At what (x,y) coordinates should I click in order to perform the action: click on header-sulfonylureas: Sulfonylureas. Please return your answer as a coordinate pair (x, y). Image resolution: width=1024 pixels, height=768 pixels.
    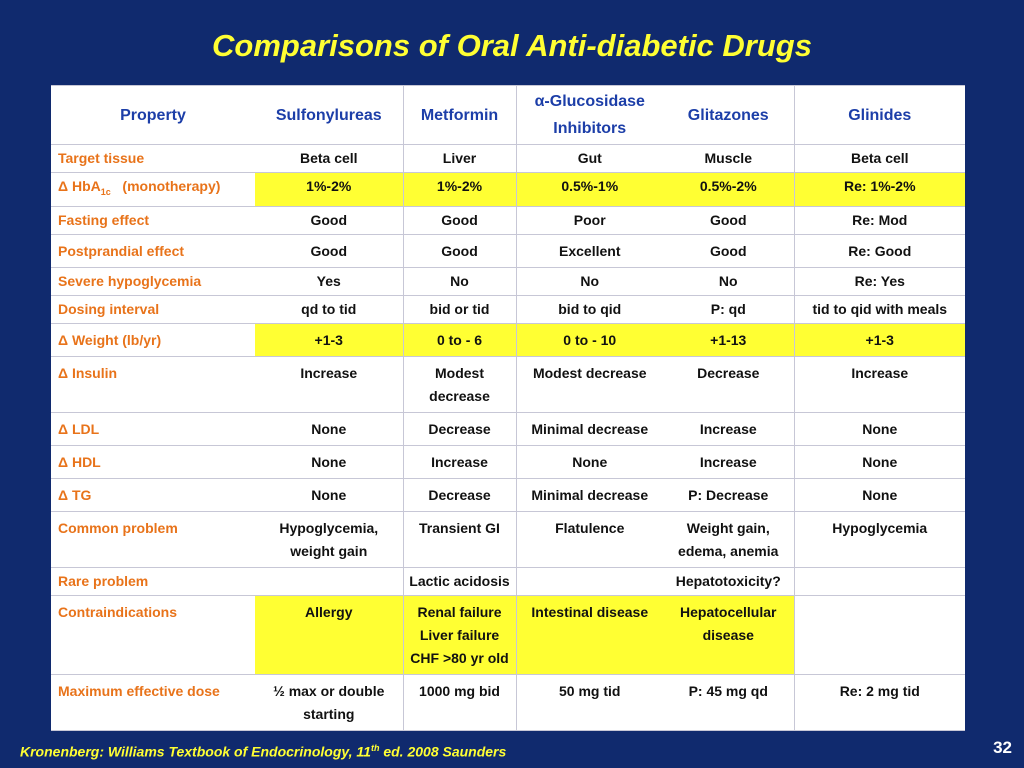
    Looking at the image, I should click on (329, 115).